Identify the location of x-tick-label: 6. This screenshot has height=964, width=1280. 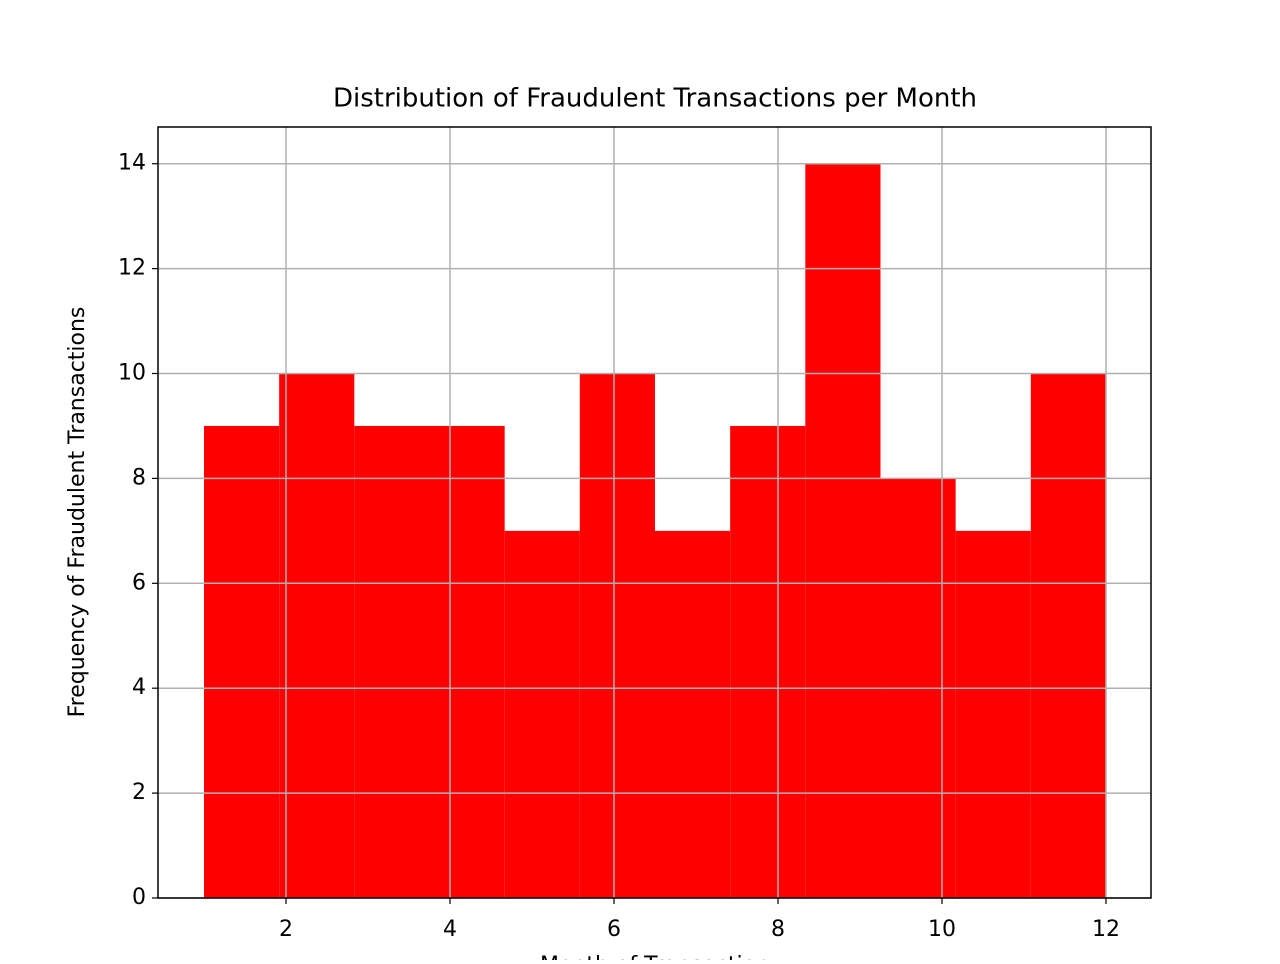
(614, 929).